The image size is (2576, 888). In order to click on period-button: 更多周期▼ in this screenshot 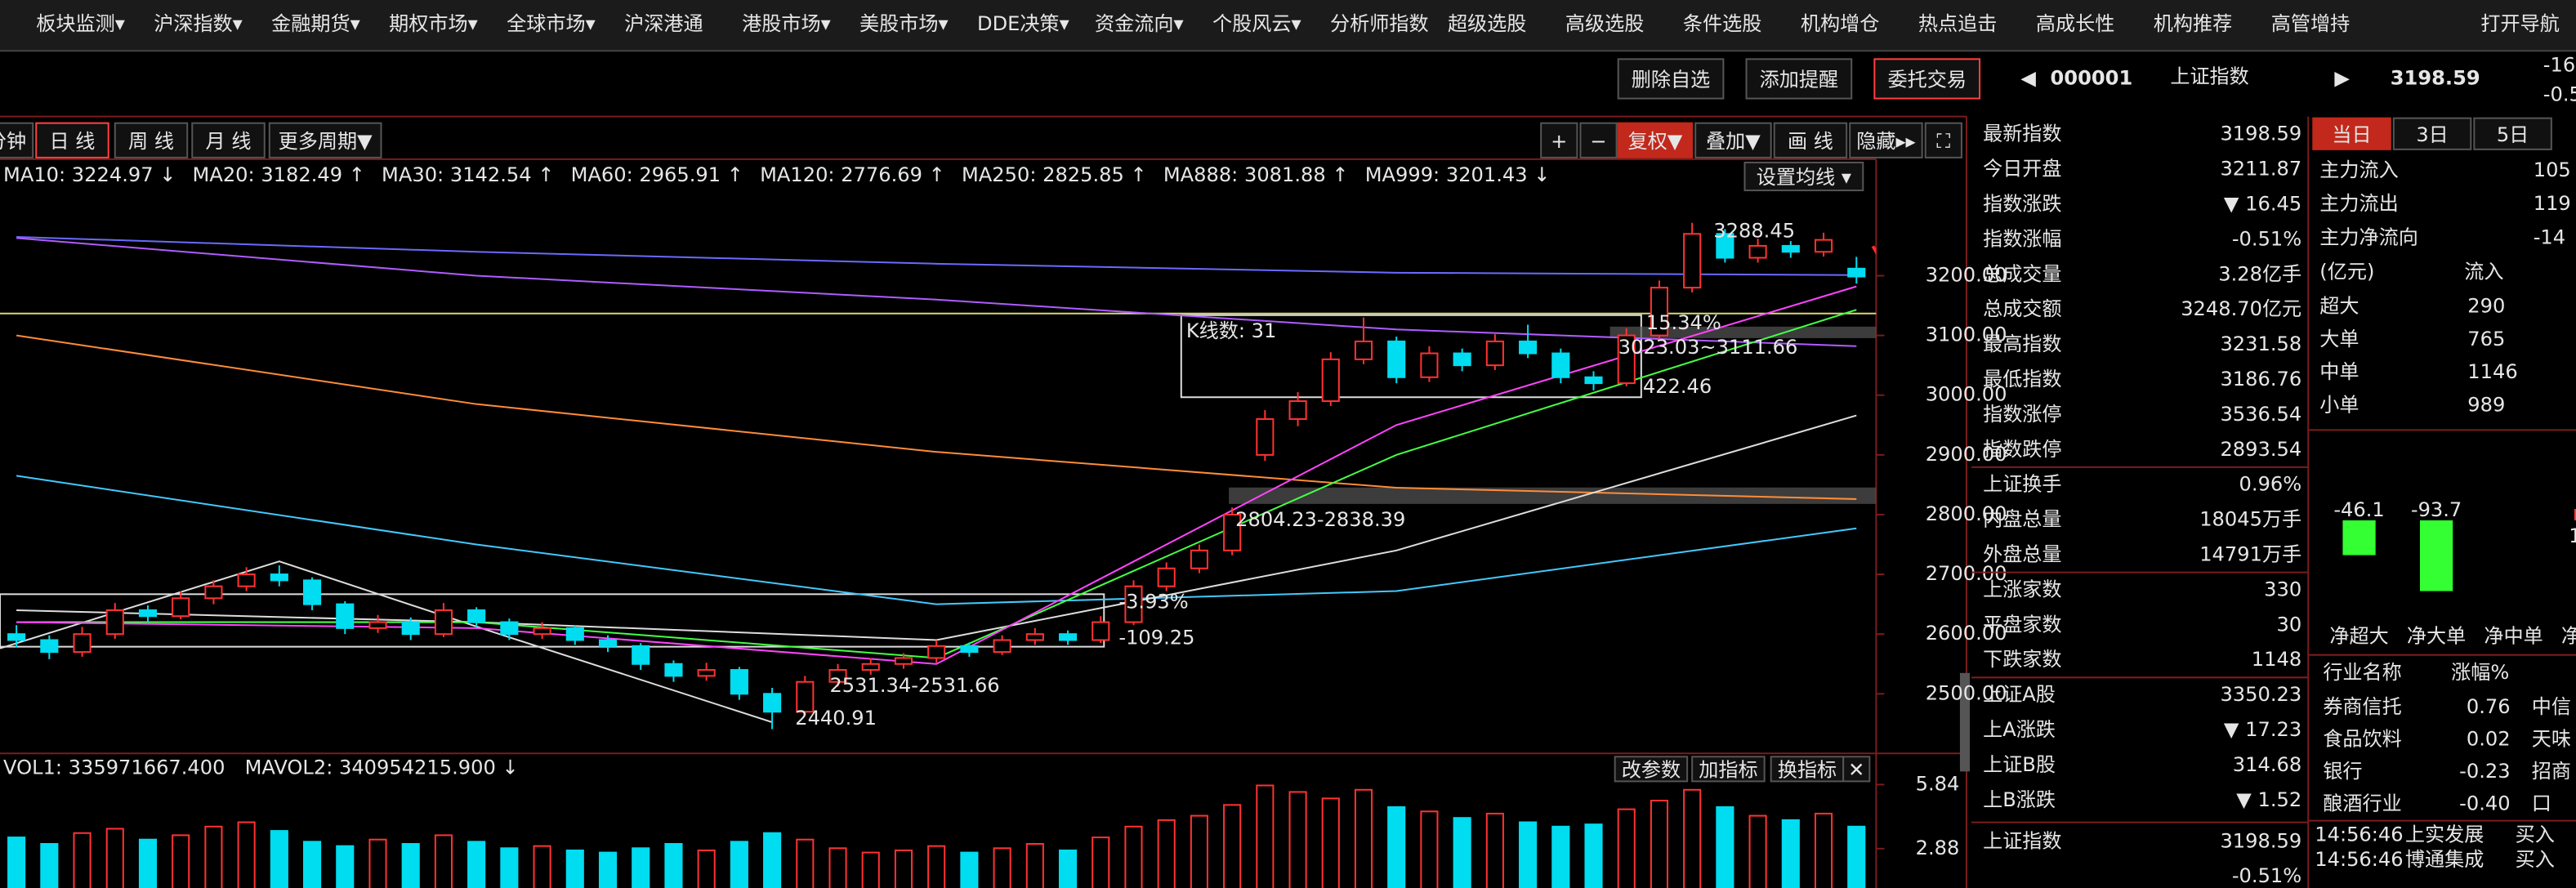, I will do `click(326, 141)`.